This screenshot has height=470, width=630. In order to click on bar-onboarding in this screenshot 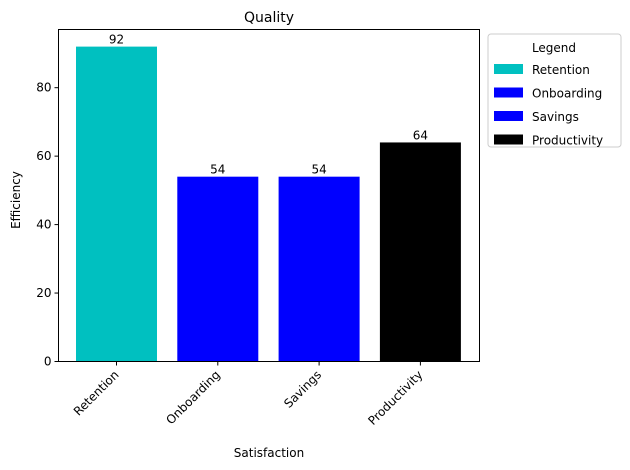, I will do `click(218, 269)`.